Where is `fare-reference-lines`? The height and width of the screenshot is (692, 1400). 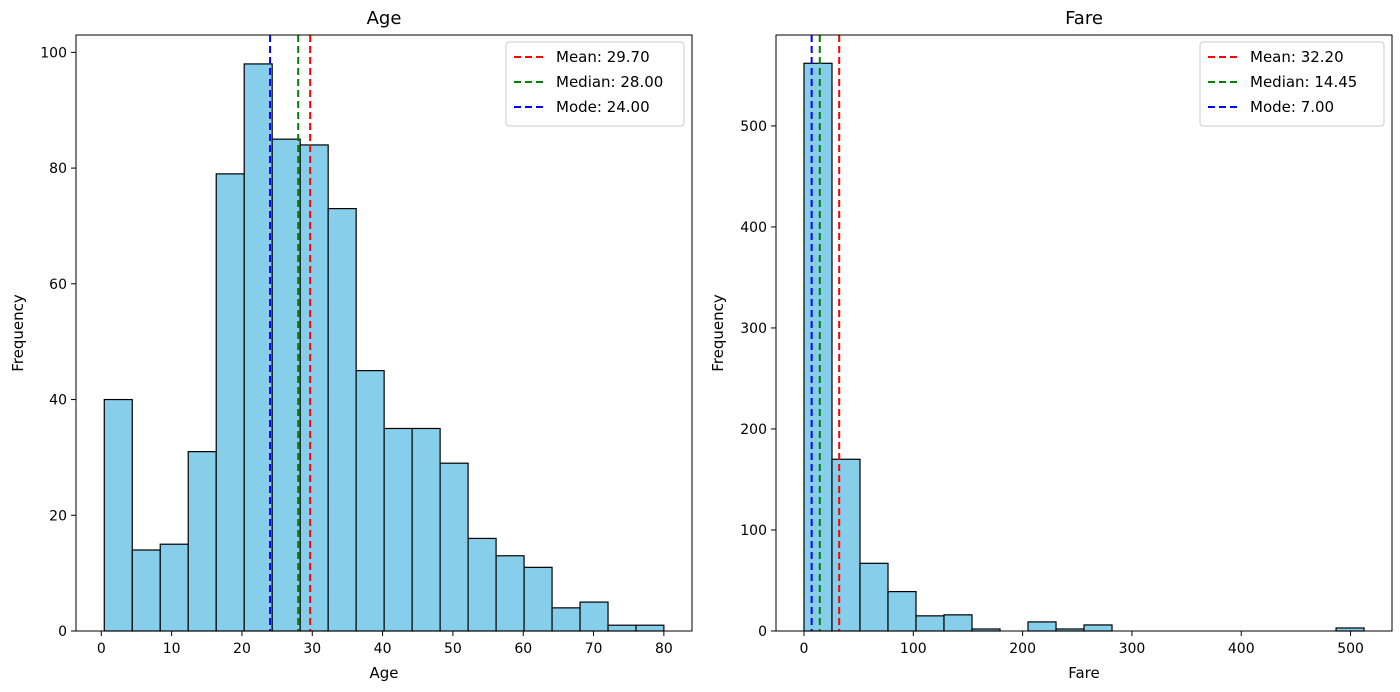 fare-reference-lines is located at coordinates (825, 333).